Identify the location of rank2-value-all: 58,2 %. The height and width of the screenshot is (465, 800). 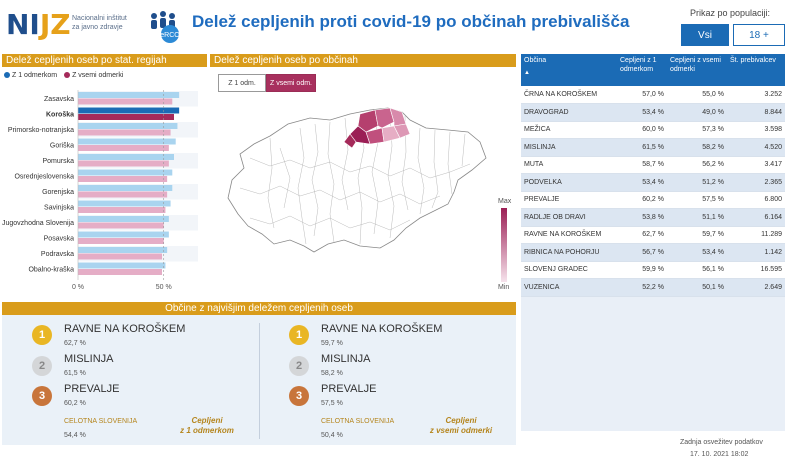
(332, 373).